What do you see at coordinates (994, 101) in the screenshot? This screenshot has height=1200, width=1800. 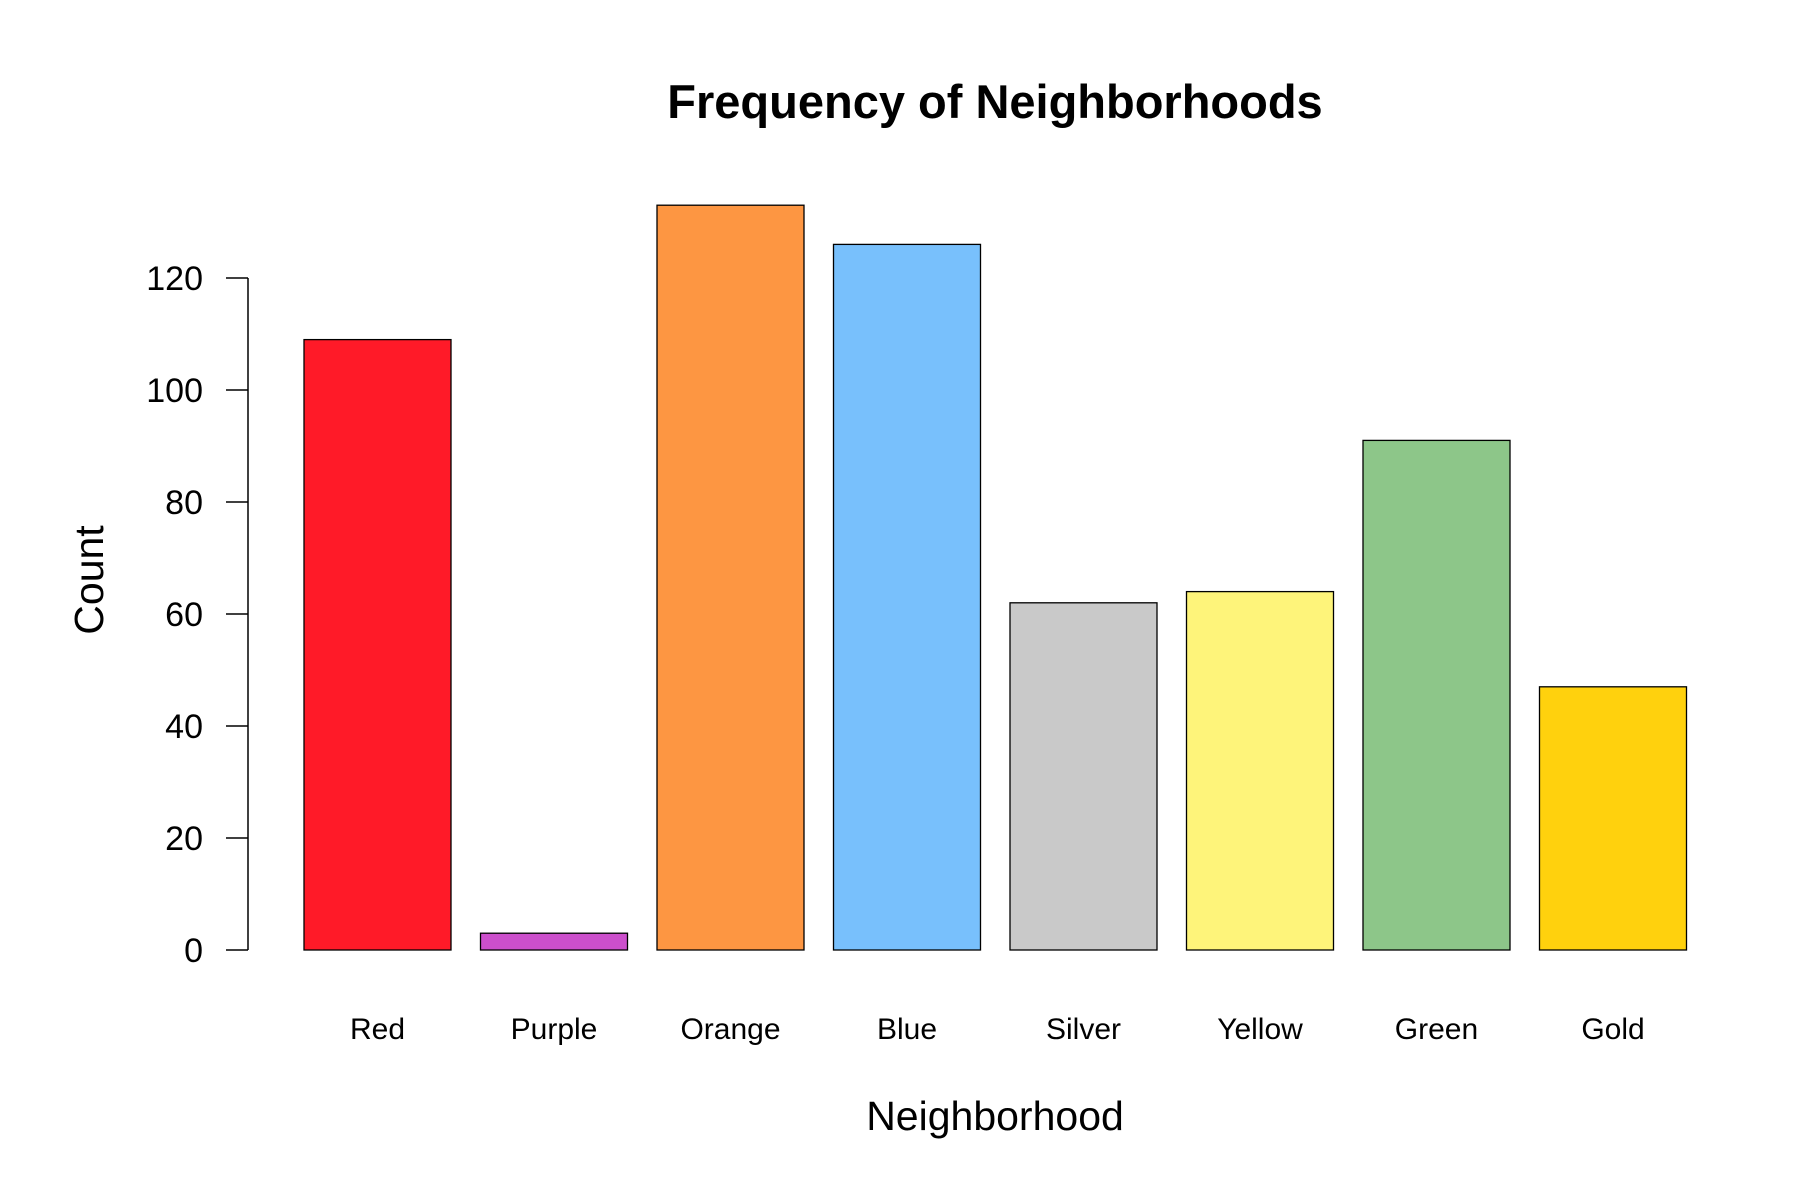 I see `chart-title: Frequency of Neighborhoods` at bounding box center [994, 101].